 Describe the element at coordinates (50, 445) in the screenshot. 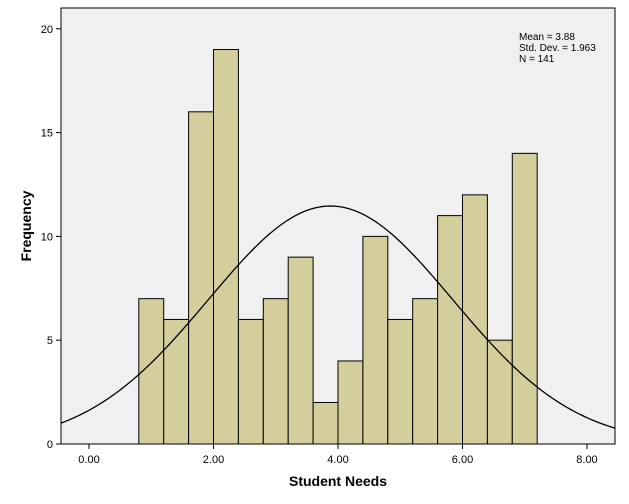

I see `y-tick-label: 0` at that location.